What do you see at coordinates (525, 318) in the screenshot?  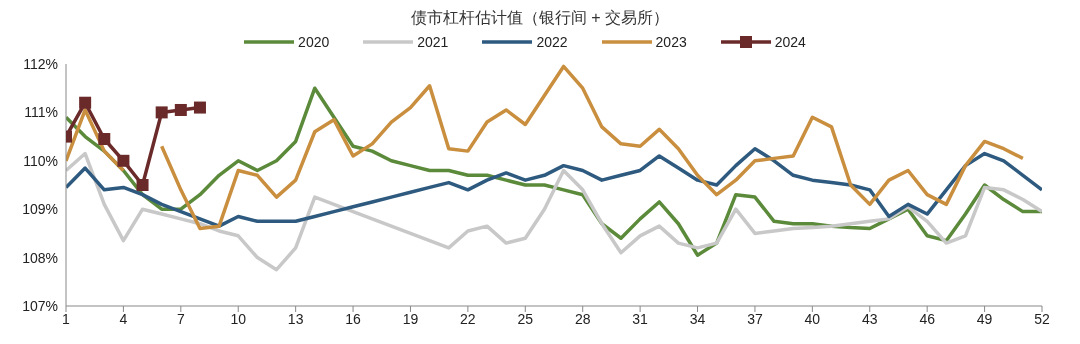 I see `x-tick-label: 25` at bounding box center [525, 318].